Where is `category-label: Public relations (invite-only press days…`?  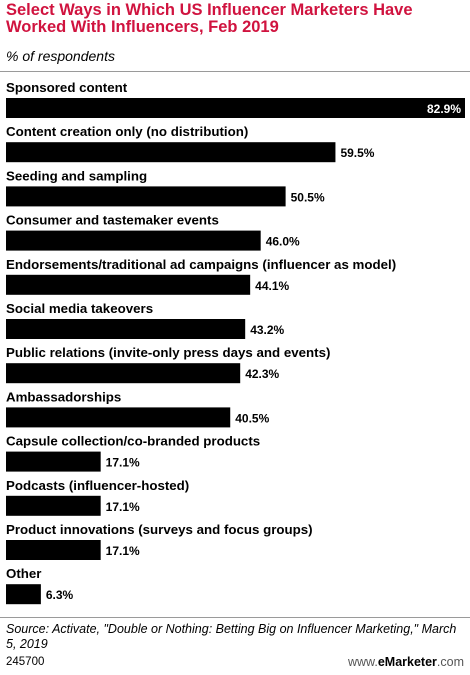
category-label: Public relations (invite-only press days… is located at coordinates (168, 352).